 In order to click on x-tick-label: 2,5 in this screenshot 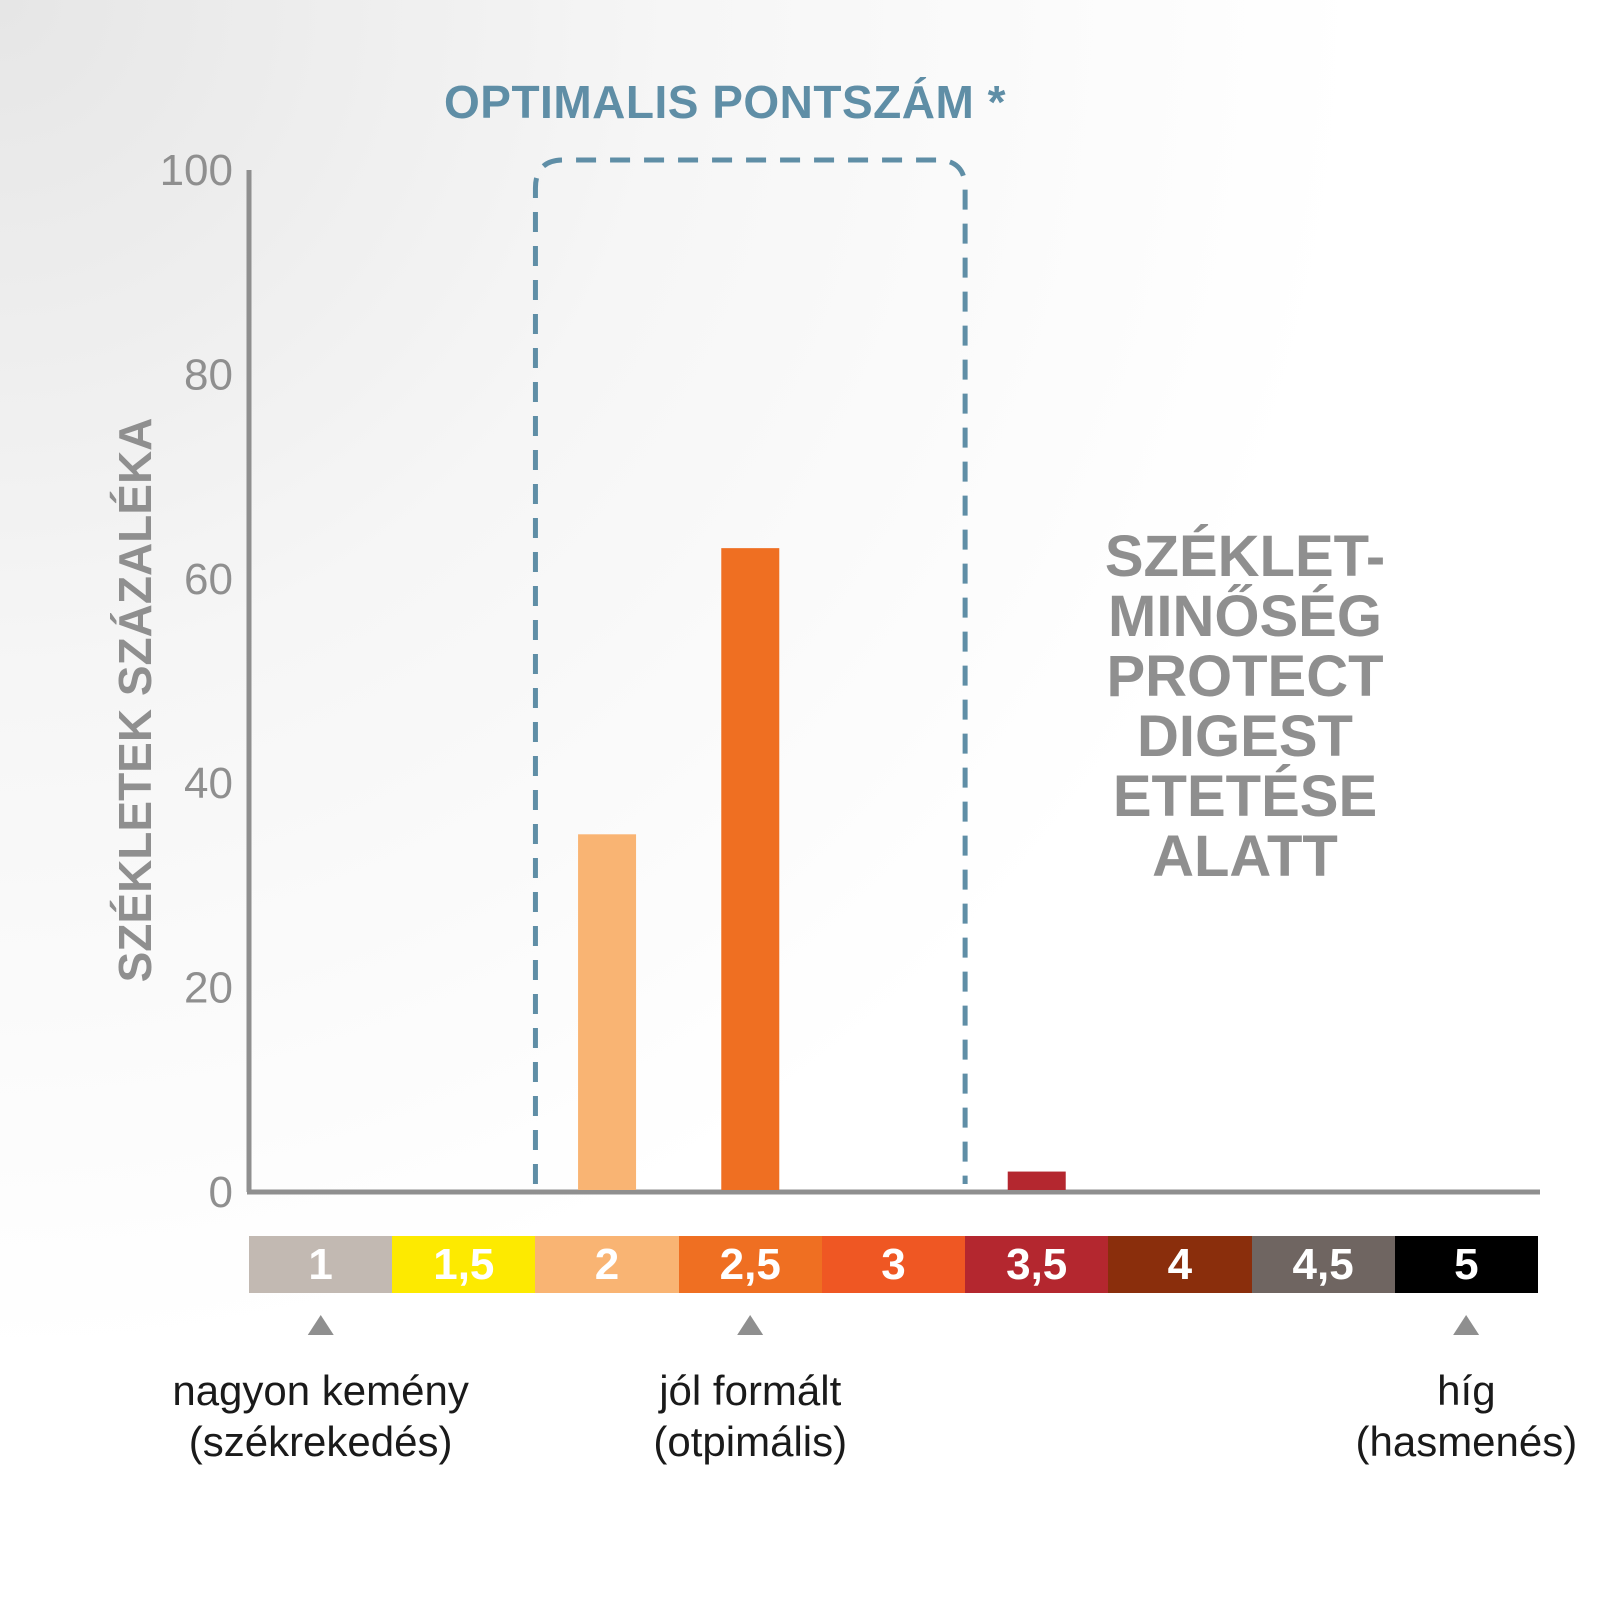, I will do `click(750, 1264)`.